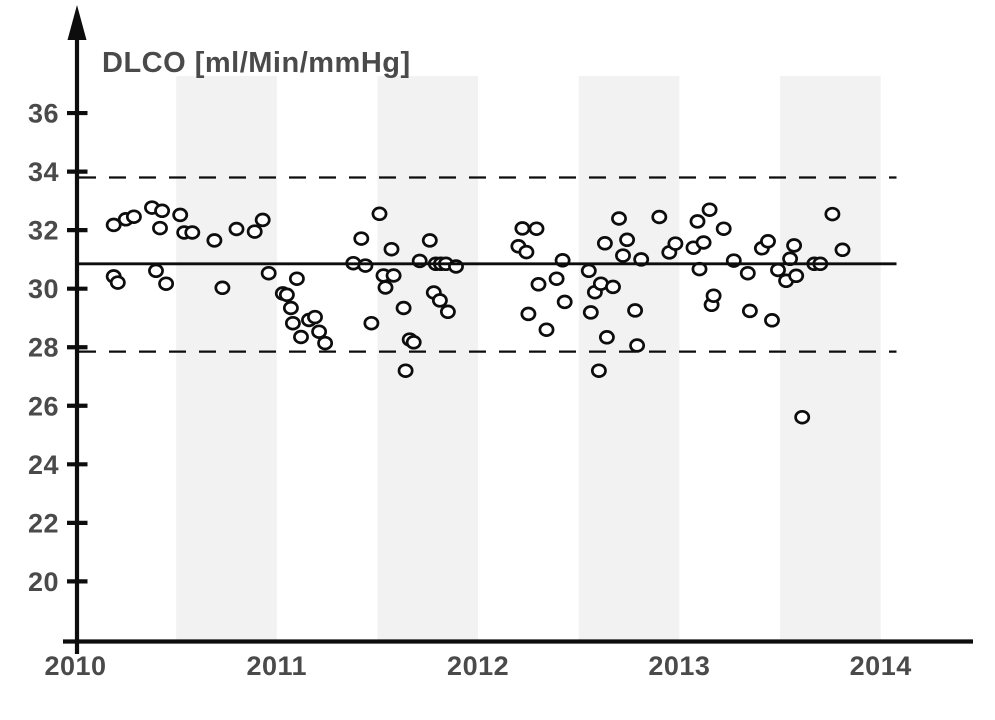 The image size is (995, 720). Describe the element at coordinates (256, 63) in the screenshot. I see `chart-title: DLCO [ml/Min/mmHg]` at that location.